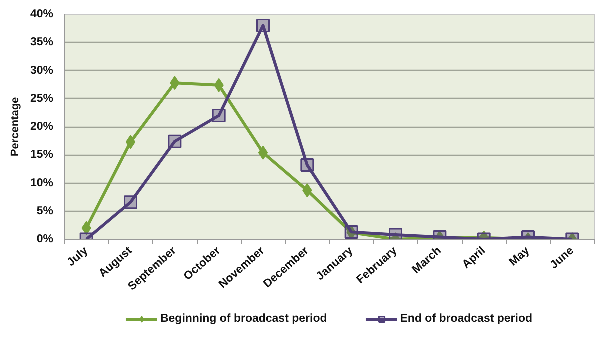 The width and height of the screenshot is (600, 337). I want to click on y-axis-title: Percentage, so click(15, 127).